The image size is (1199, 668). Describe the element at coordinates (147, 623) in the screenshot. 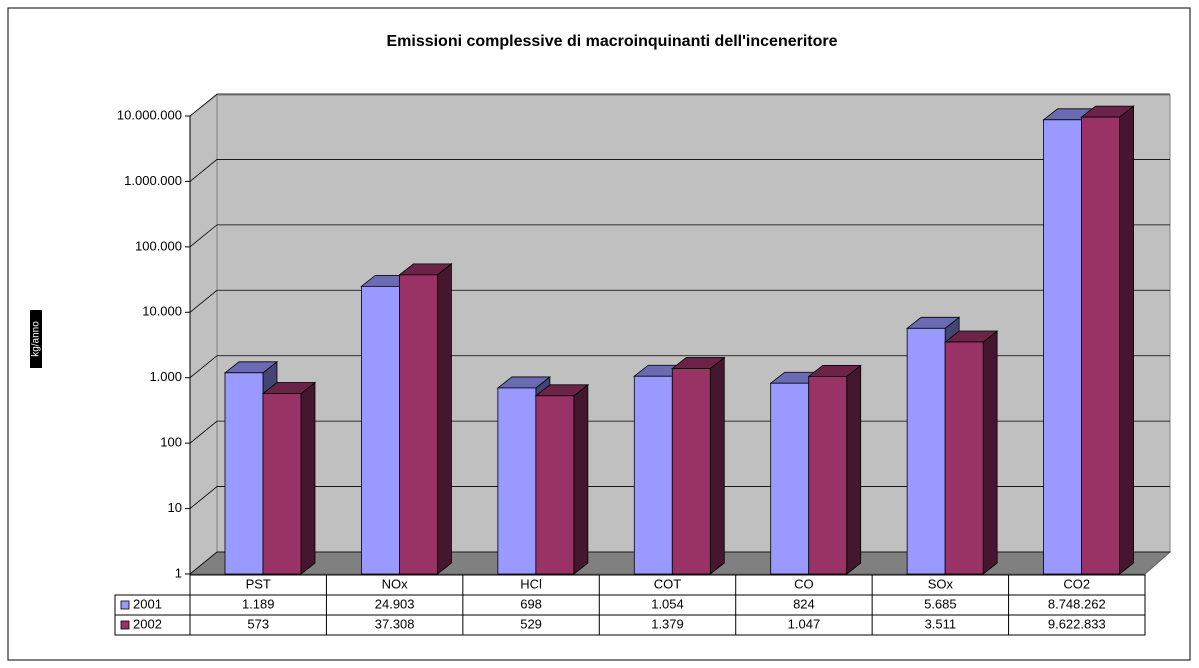

I see `legend-label: 2002` at that location.